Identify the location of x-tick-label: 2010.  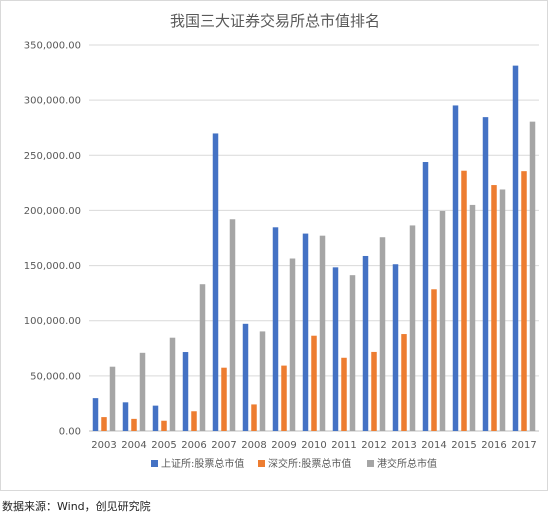
(313, 445).